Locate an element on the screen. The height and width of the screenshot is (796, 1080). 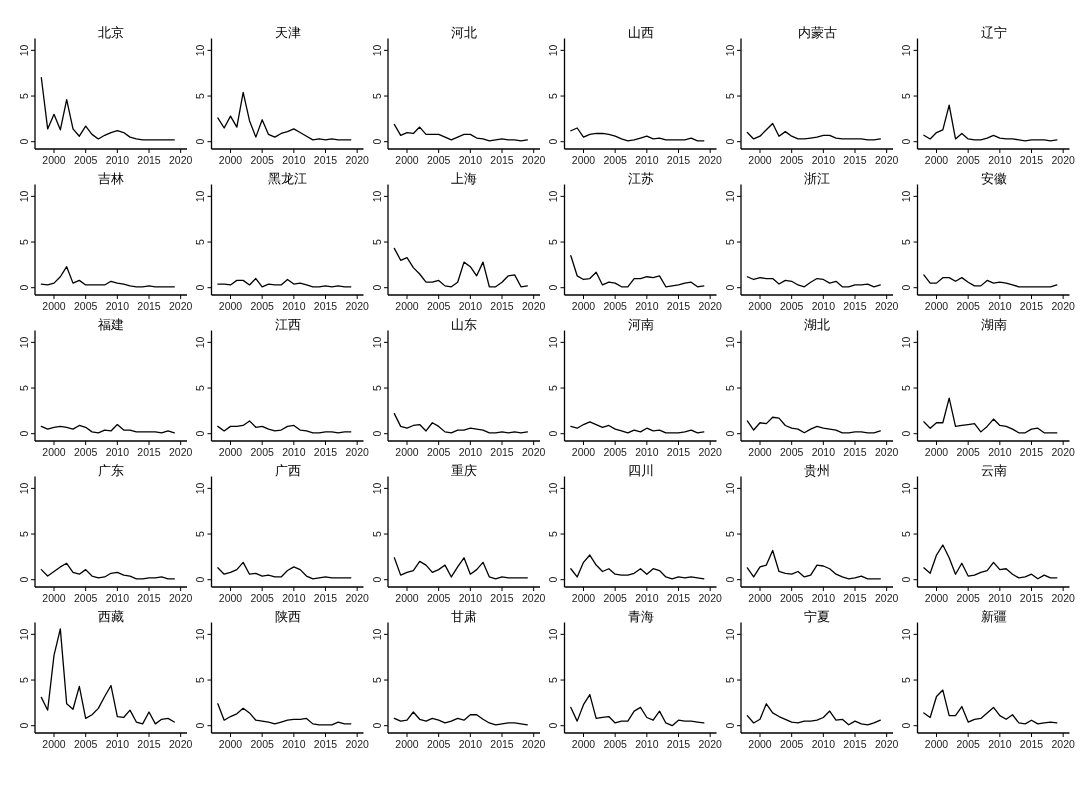
chart-title: 宁夏 is located at coordinates (817, 616).